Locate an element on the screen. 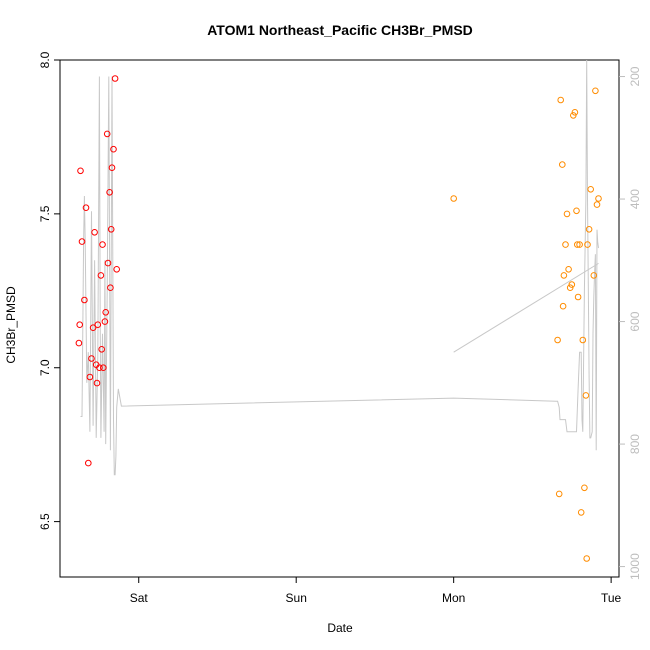  right-axis: 200 400 600 800 1000 is located at coordinates (630, 323).